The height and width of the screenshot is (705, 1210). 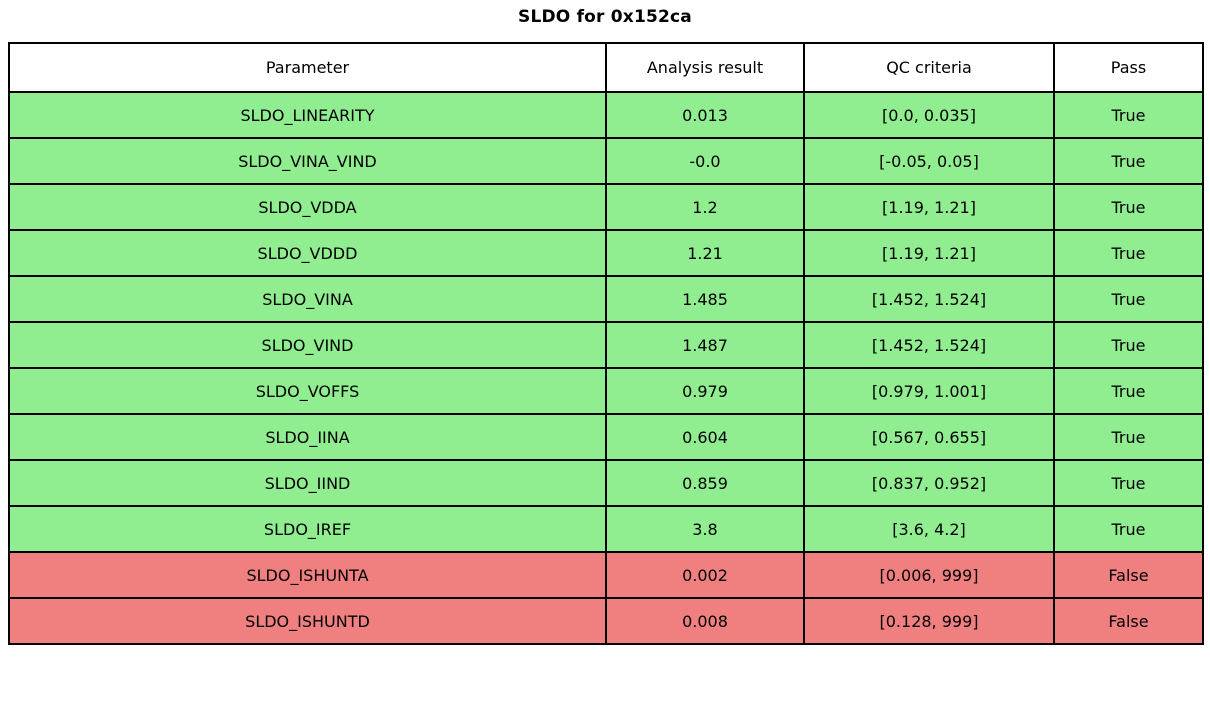 I want to click on table-row: SLDO_LINEARITY 0.013 [0.0, 0.035] True, so click(x=606, y=115).